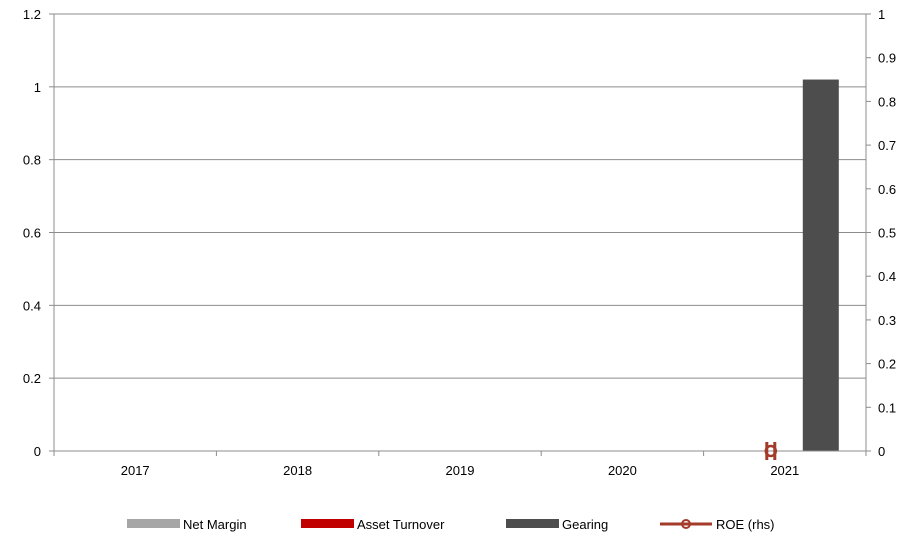 The height and width of the screenshot is (536, 919). Describe the element at coordinates (32, 305) in the screenshot. I see `left-tick-label: 0.4` at that location.